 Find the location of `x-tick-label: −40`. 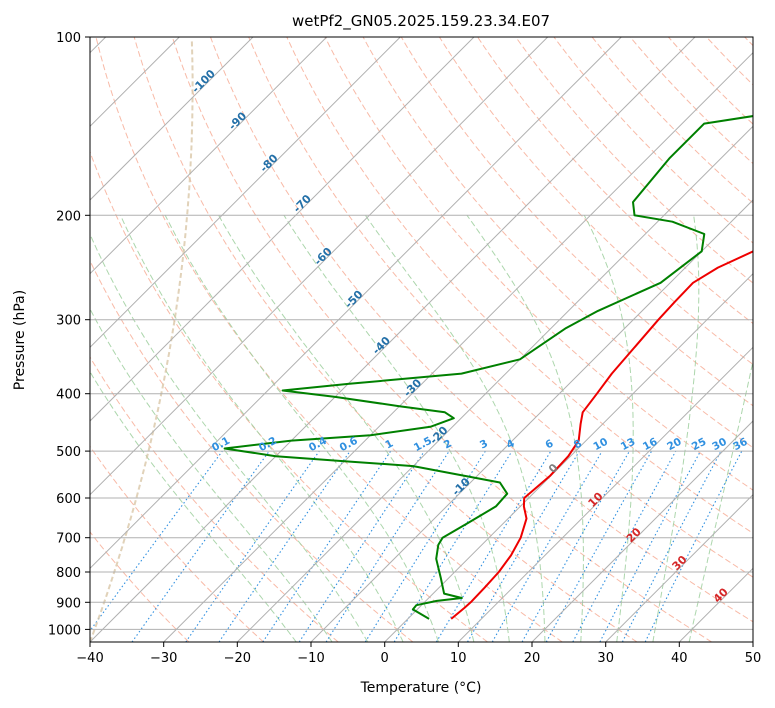

x-tick-label: −40 is located at coordinates (89, 658).